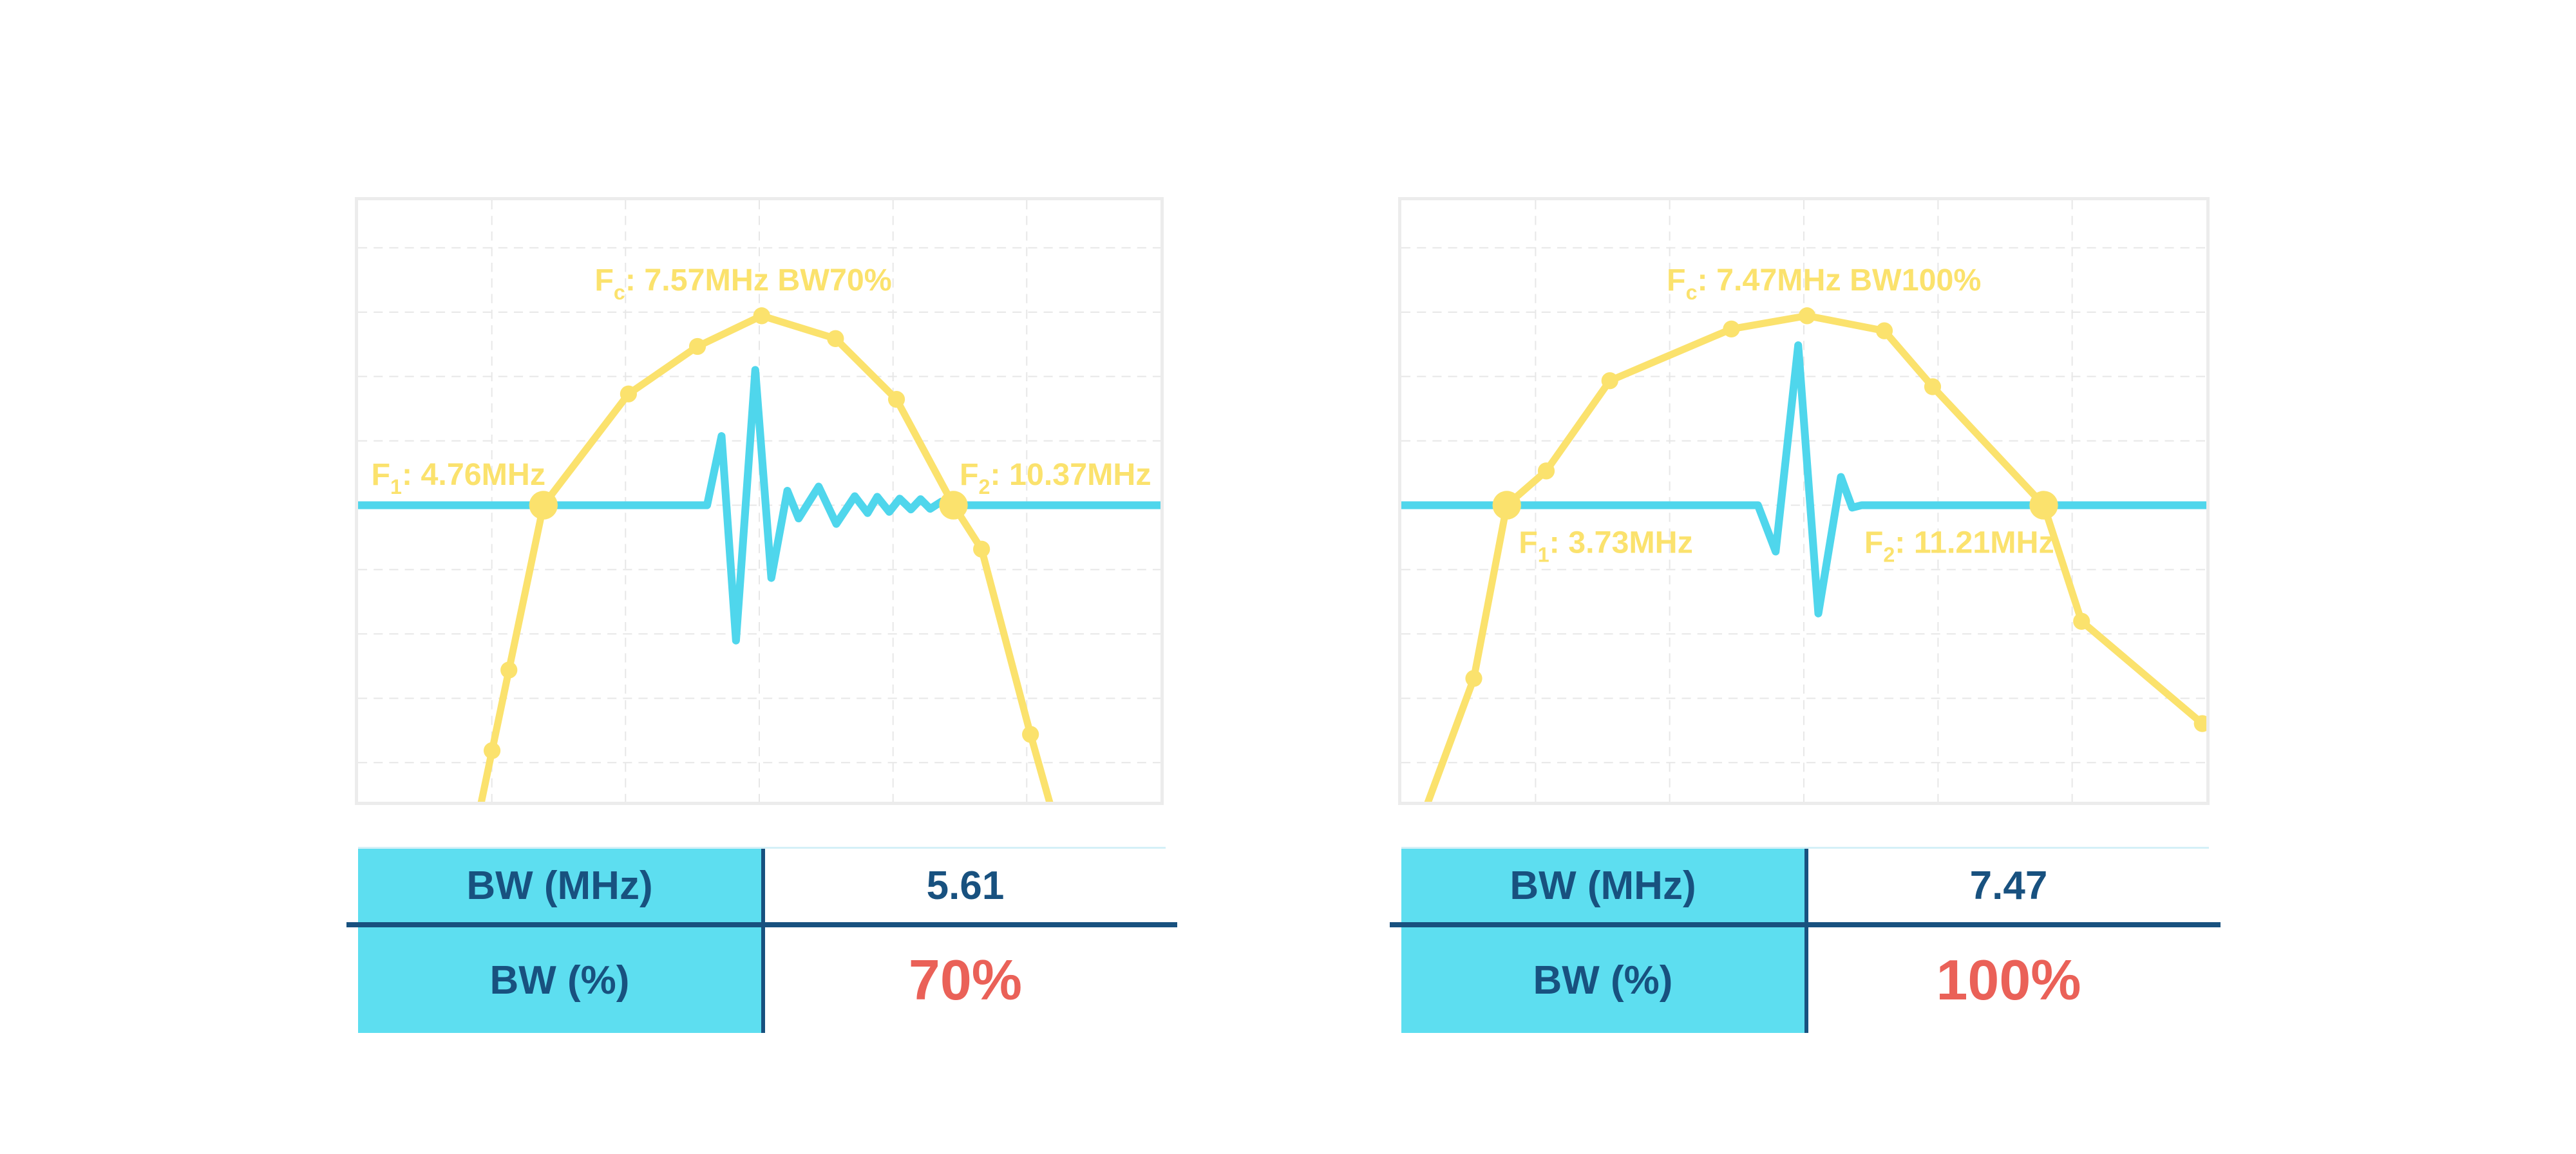 Image resolution: width=2576 pixels, height=1154 pixels. What do you see at coordinates (743, 283) in the screenshot?
I see `fc-label: Fc: 7.57MHz BW70%` at bounding box center [743, 283].